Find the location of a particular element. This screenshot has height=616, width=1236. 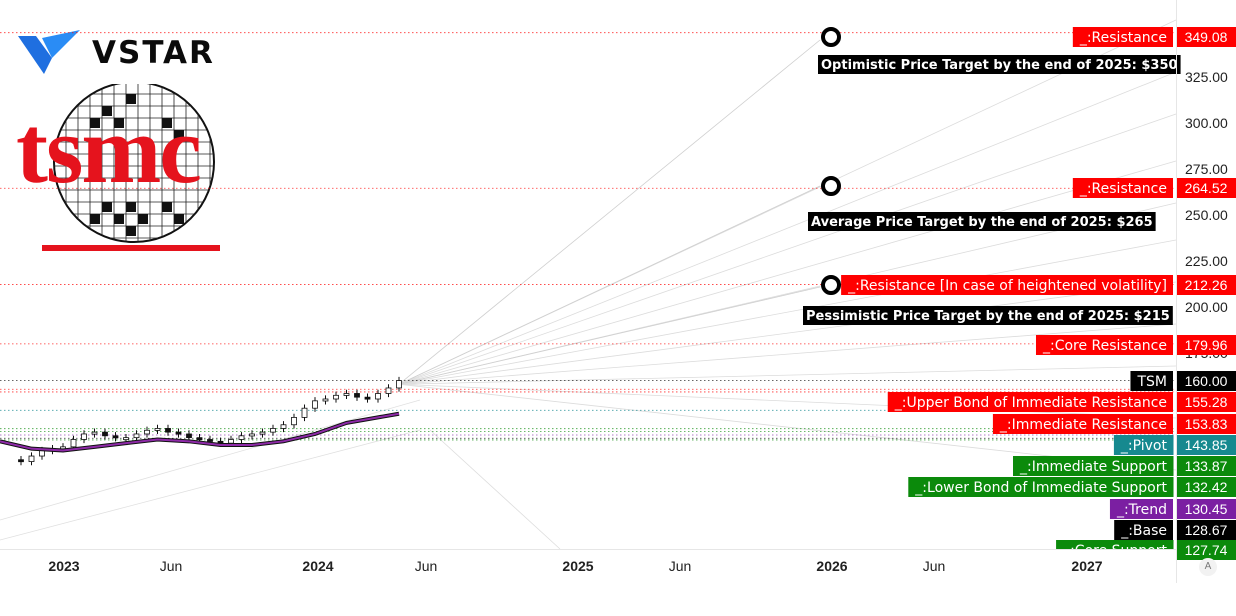

level-value-label: 212.26 is located at coordinates (1206, 285).